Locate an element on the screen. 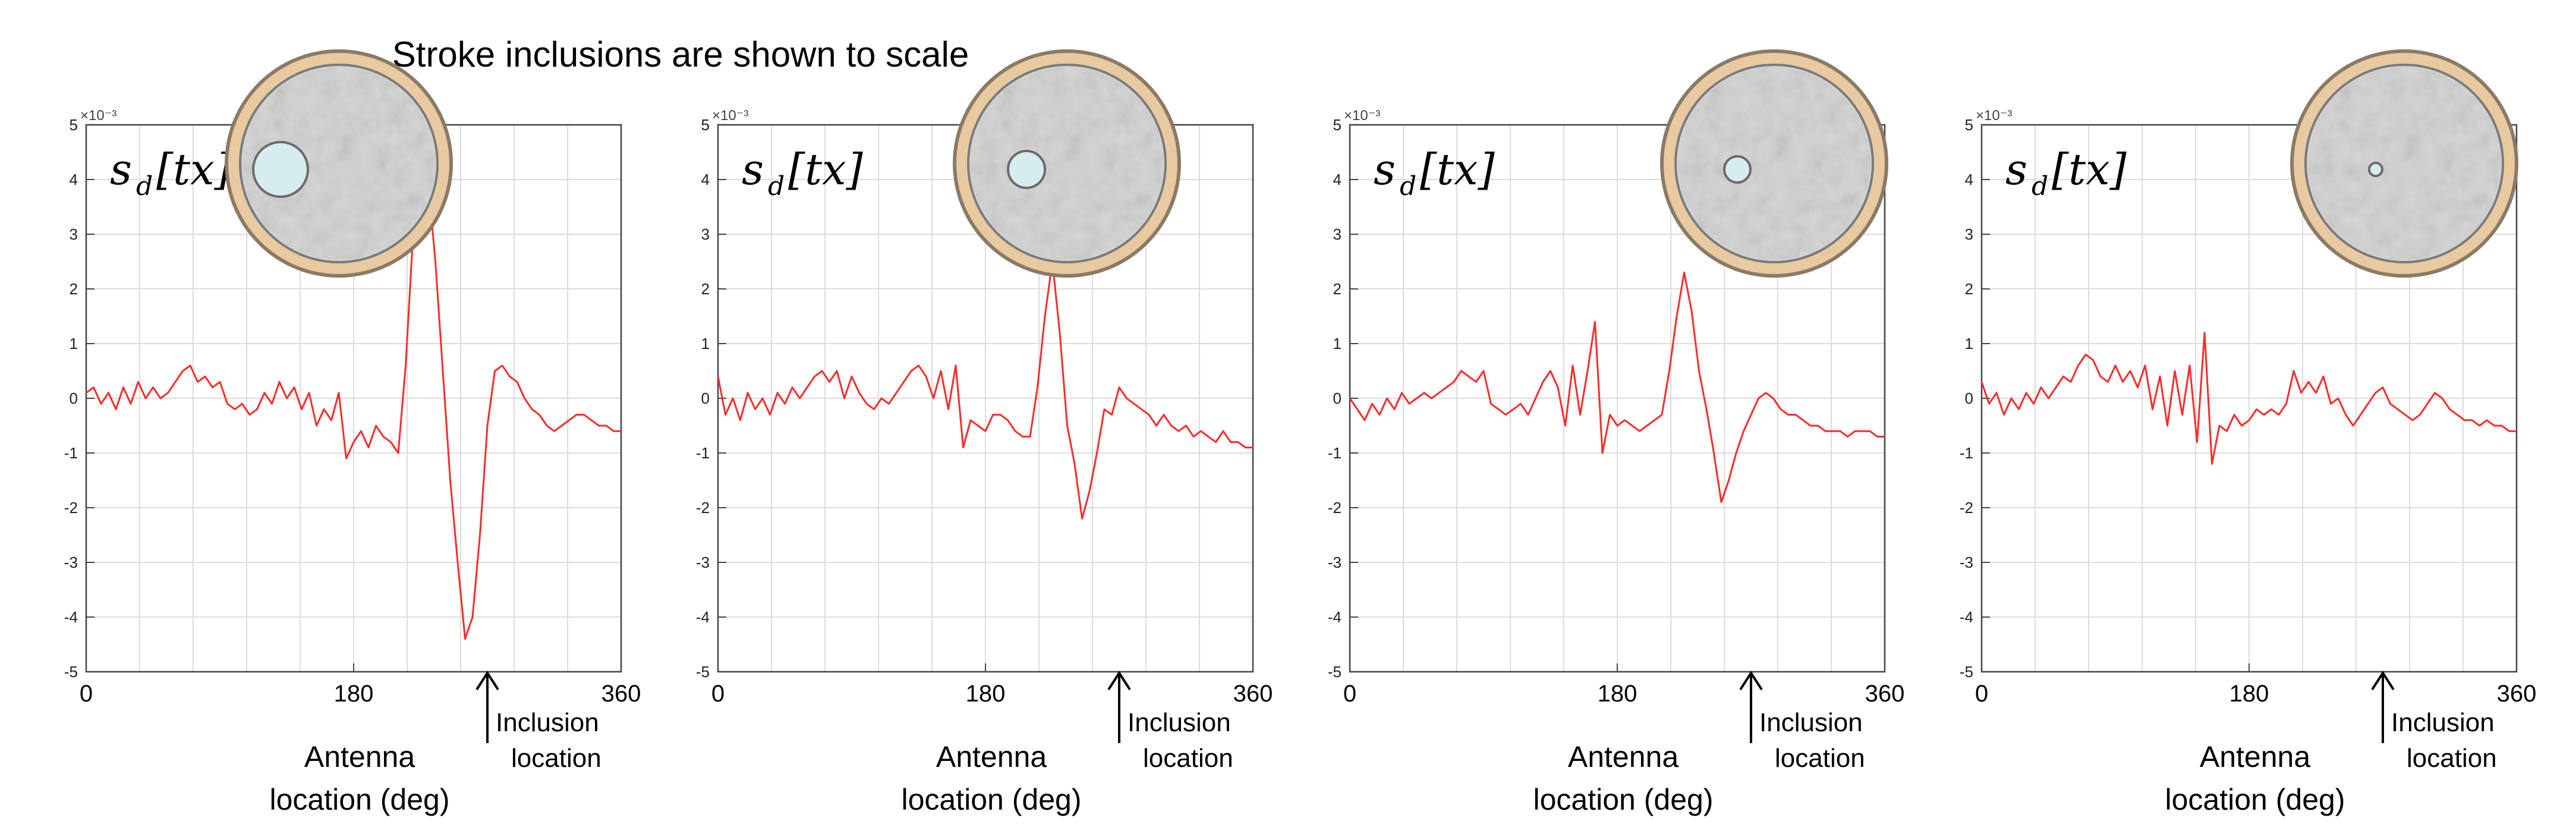 The image size is (2576, 840). phantom-mottle is located at coordinates (2404, 163).